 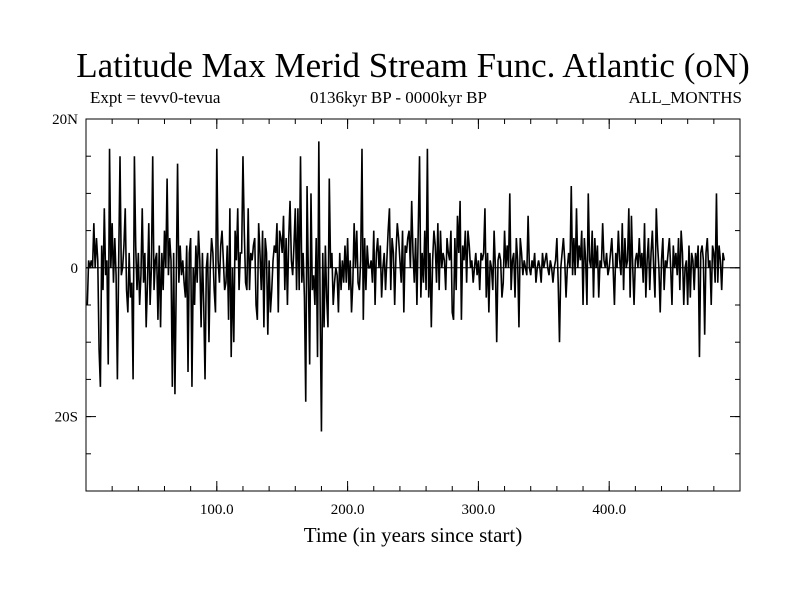 I want to click on x-tick-label: 400.0, so click(x=609, y=510).